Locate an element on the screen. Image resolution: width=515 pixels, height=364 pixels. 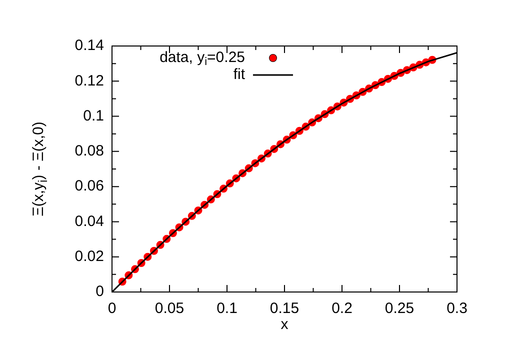
x-tick-label: 0.2 is located at coordinates (342, 309).